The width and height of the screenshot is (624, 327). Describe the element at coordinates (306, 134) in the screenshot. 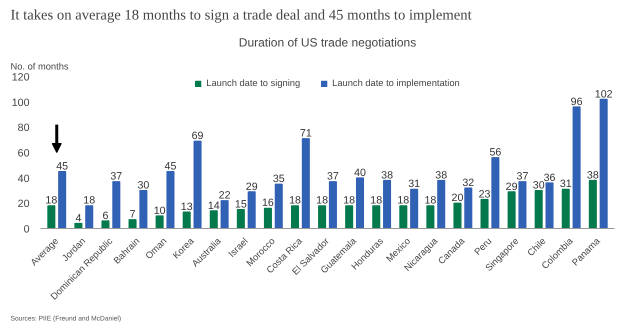

I see `data-label: 71` at that location.